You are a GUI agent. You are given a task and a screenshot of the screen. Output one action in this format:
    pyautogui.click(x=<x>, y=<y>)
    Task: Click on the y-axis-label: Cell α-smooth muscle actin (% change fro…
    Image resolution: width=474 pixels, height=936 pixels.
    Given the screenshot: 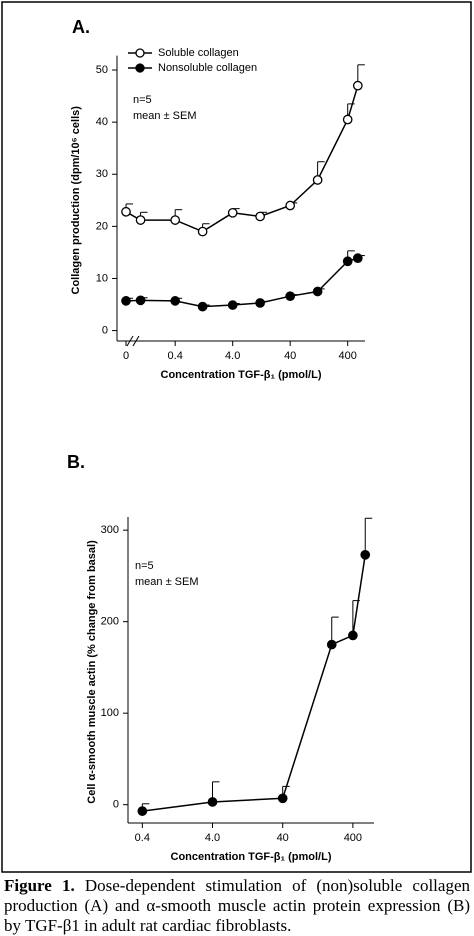 What is the action you would take?
    pyautogui.click(x=92, y=672)
    